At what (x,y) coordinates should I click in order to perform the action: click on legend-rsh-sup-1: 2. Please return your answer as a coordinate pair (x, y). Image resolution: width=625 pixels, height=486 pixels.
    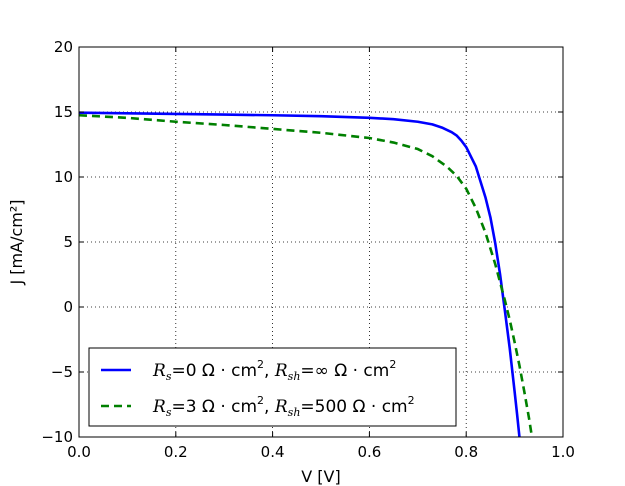
    Looking at the image, I should click on (392, 364).